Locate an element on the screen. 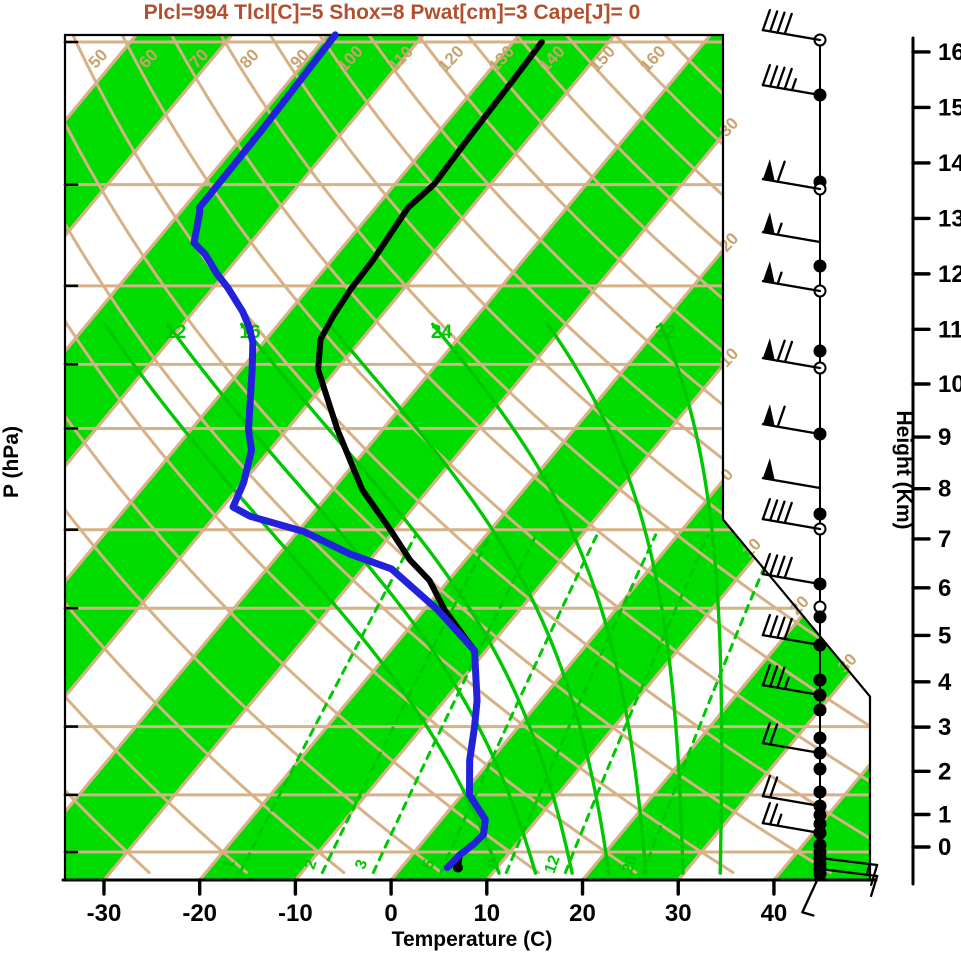 Image resolution: width=961 pixels, height=957 pixels. svg-text: 7 is located at coordinates (944, 539).